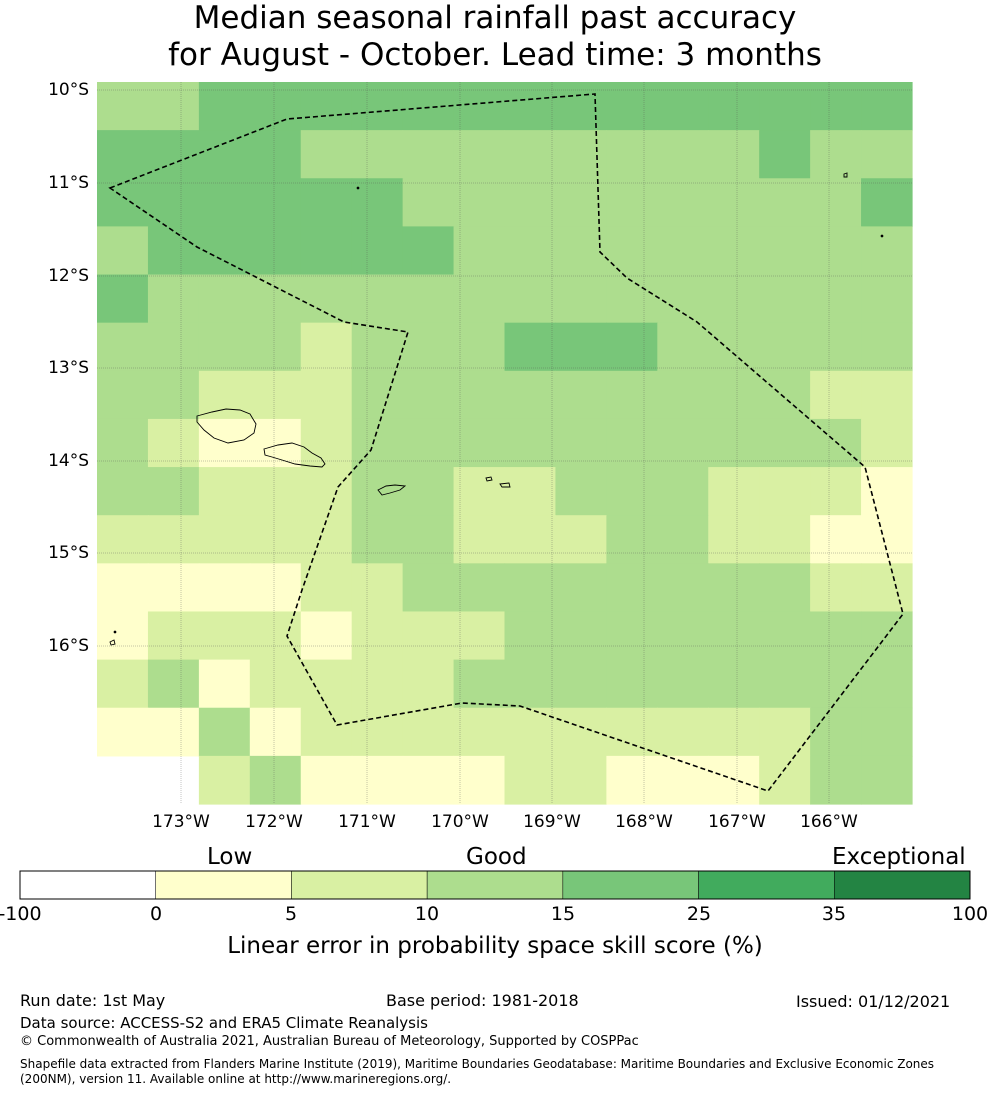 This screenshot has height=1095, width=990. What do you see at coordinates (489, 479) in the screenshot?
I see `ofu-olosega-island-outline` at bounding box center [489, 479].